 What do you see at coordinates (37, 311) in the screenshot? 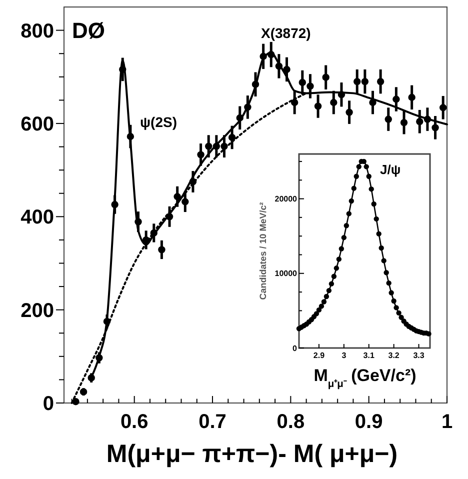
I see `y-tick-label: 200` at bounding box center [37, 311].